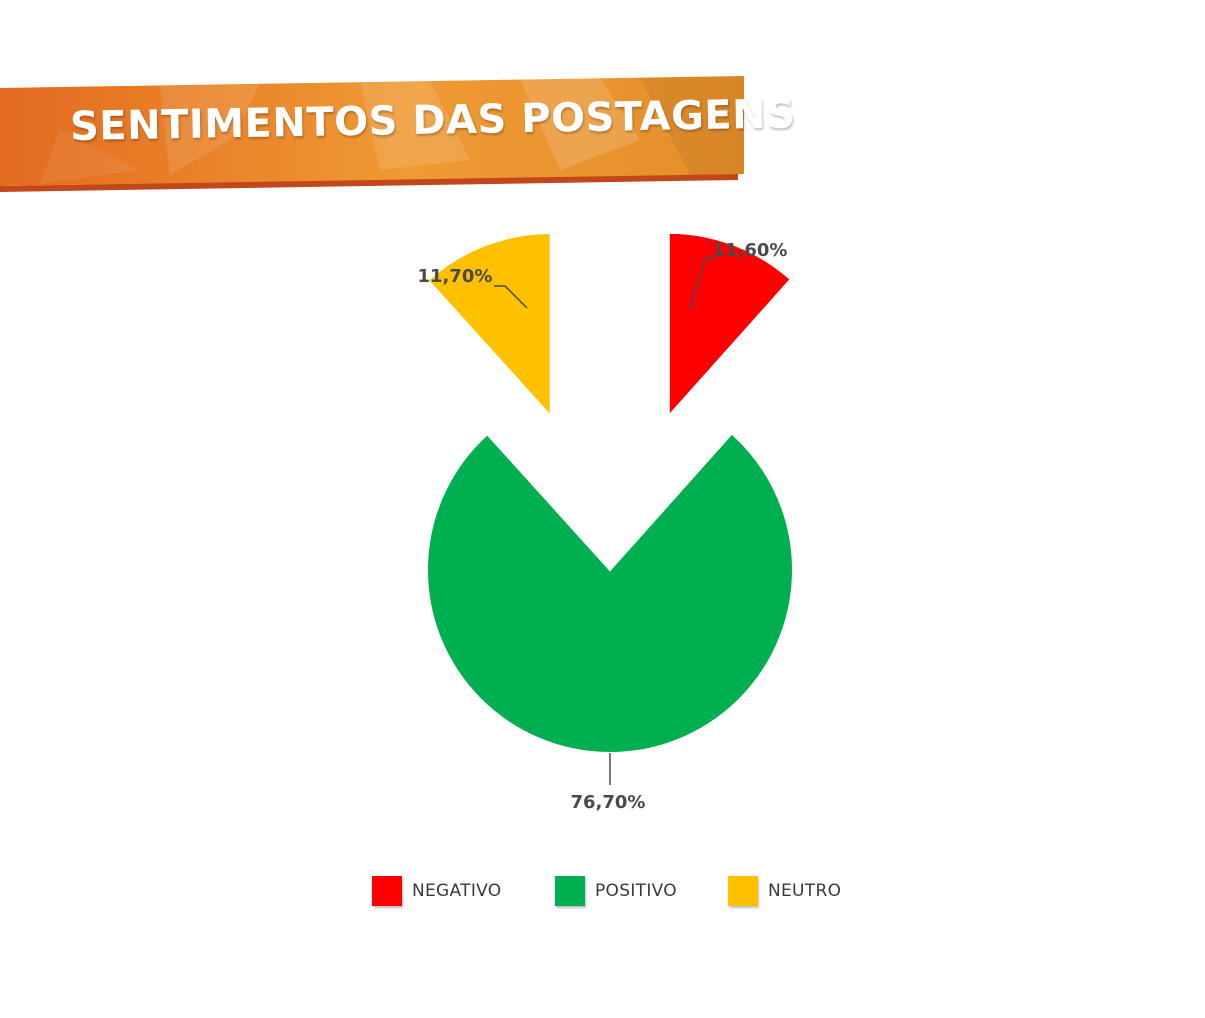 The image size is (1205, 1018). What do you see at coordinates (743, 891) in the screenshot?
I see `legend-swatch-neutro` at bounding box center [743, 891].